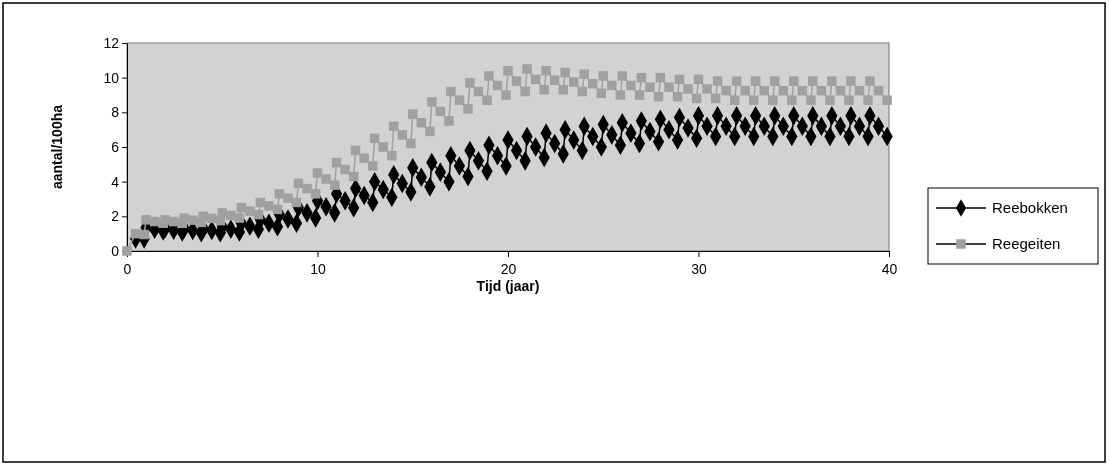 This screenshot has width=1109, height=466. Describe the element at coordinates (889, 269) in the screenshot. I see `x-tick-label: 40` at that location.